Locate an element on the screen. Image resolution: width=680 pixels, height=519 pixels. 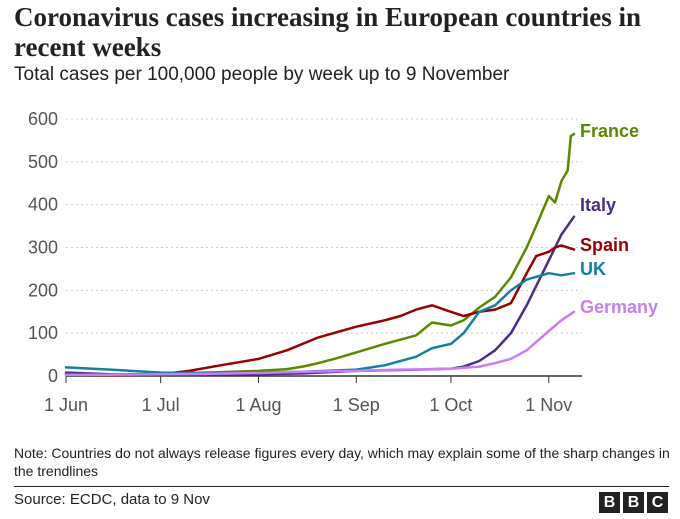
series-labels: France Italy Spain UK Germany is located at coordinates (619, 219).